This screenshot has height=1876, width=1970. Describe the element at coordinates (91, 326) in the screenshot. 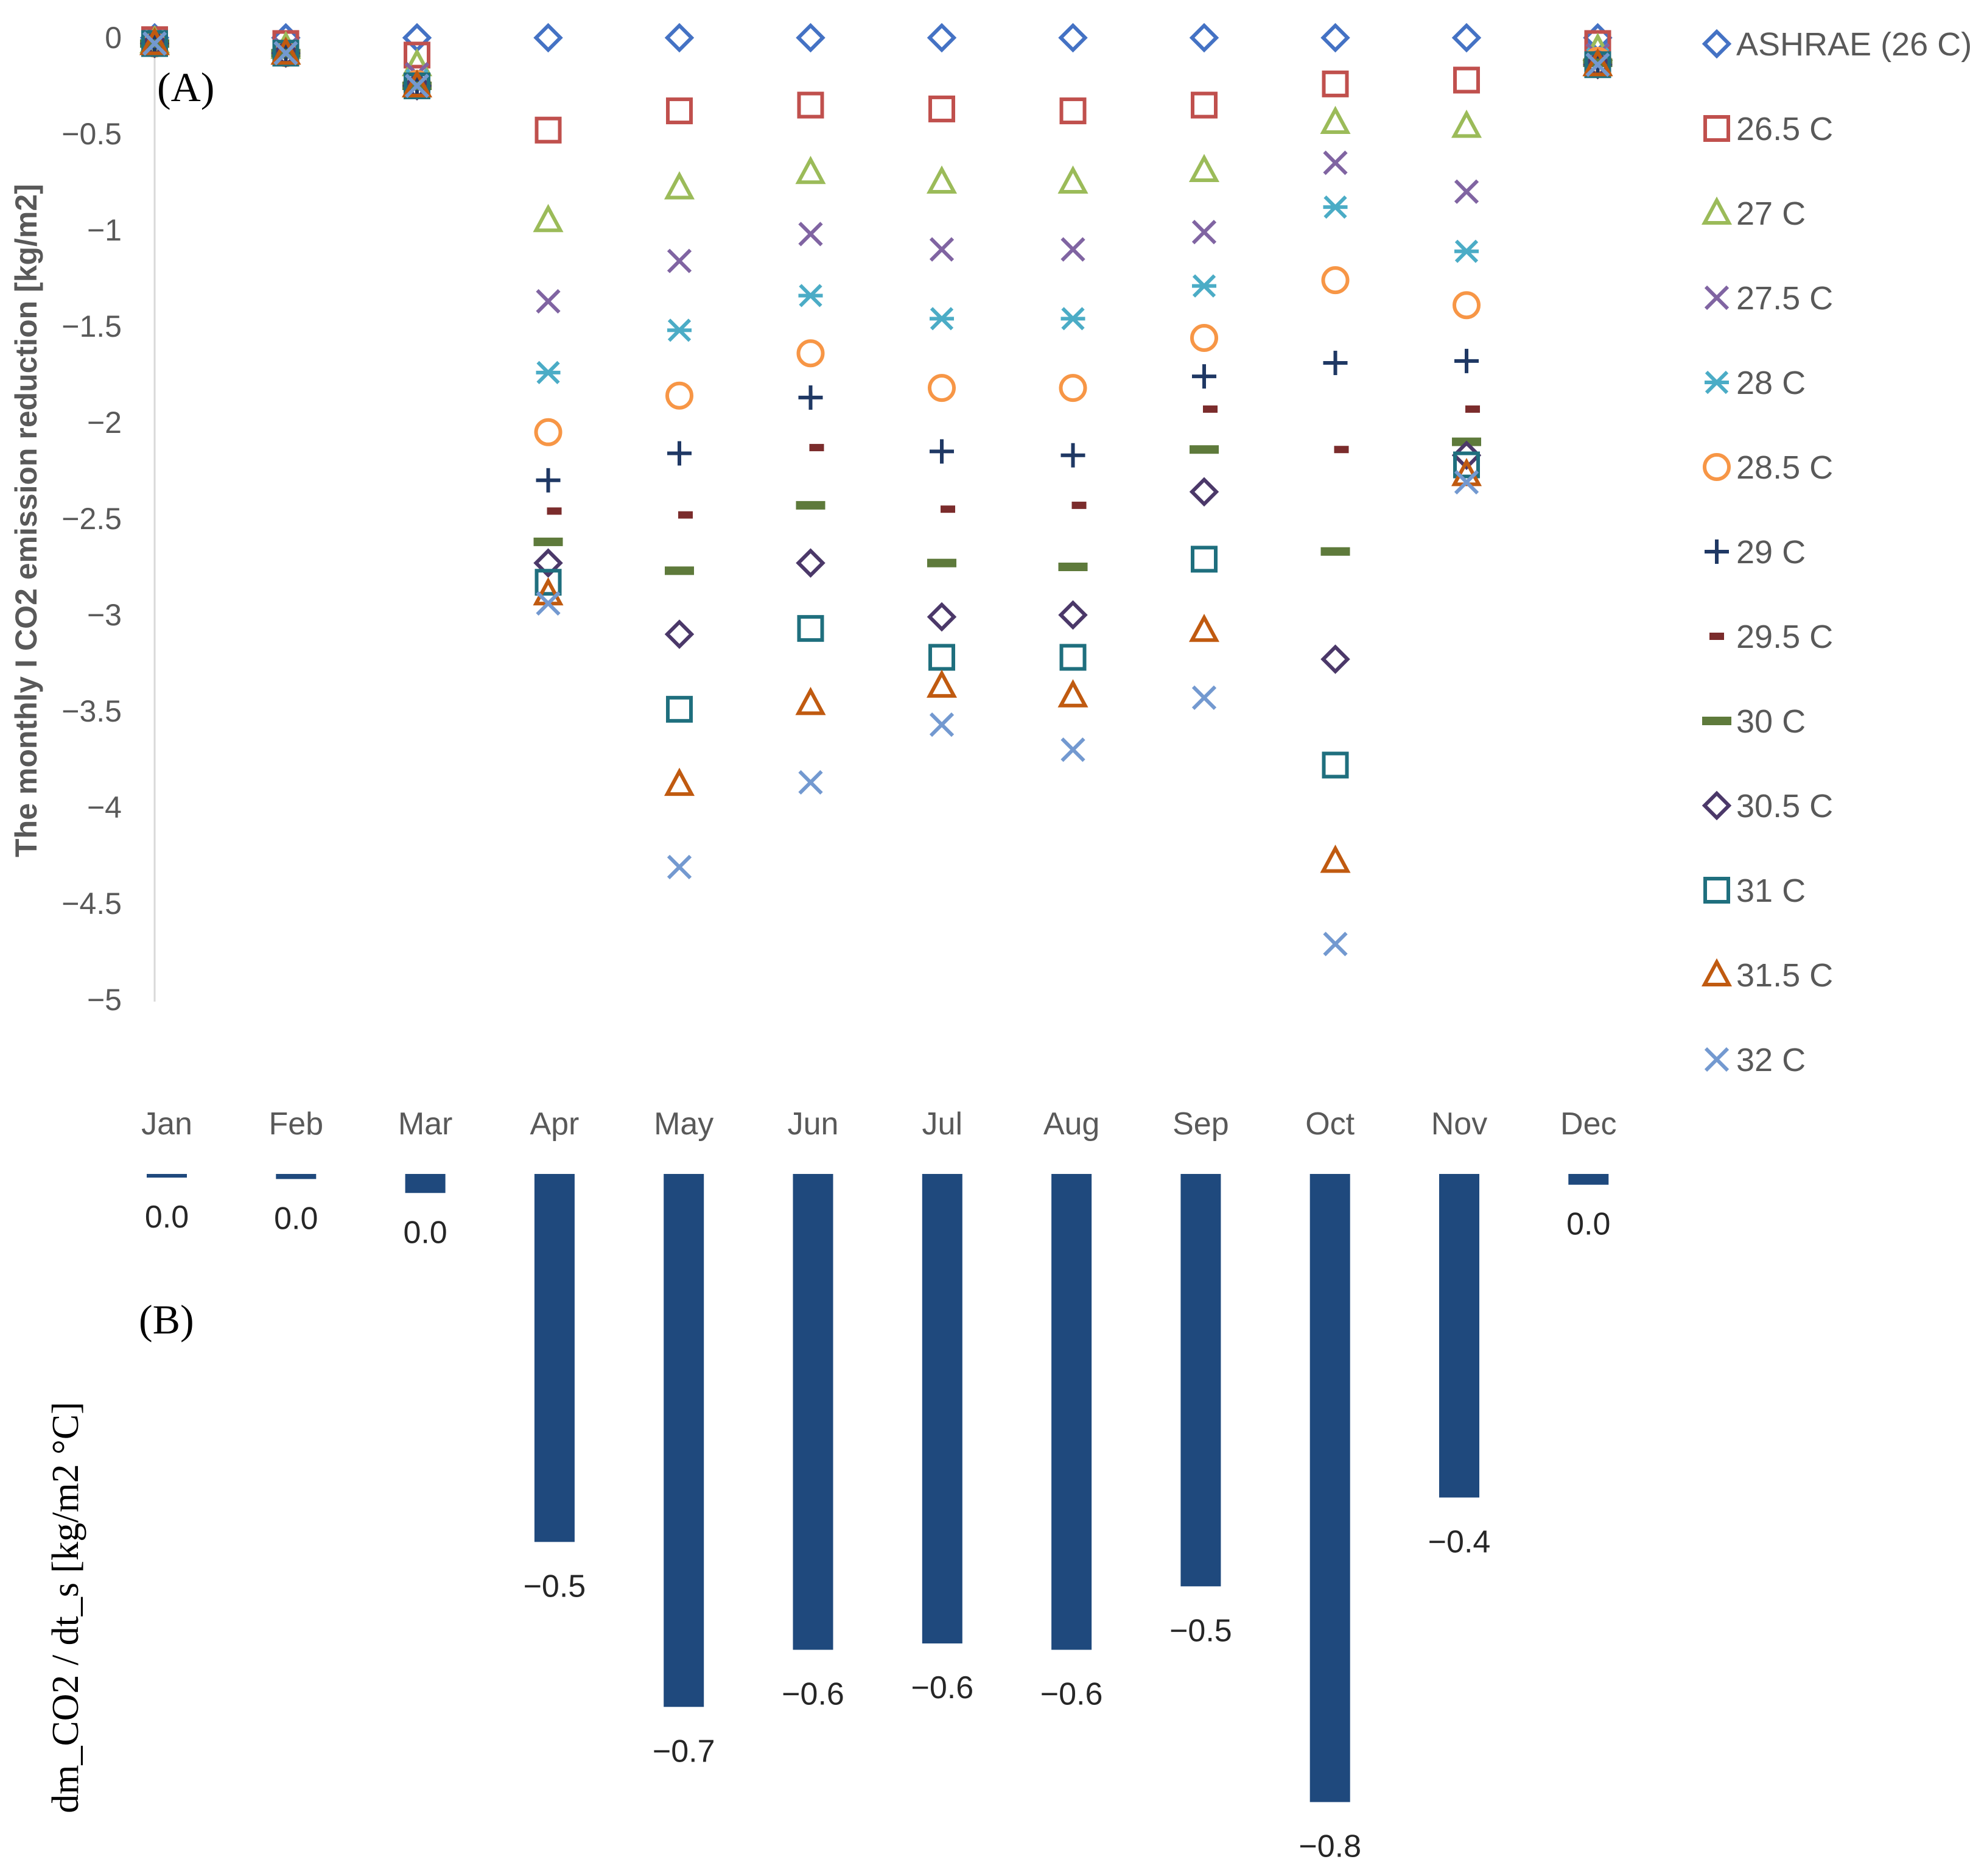

I see `y-tick-label: −1.5` at that location.